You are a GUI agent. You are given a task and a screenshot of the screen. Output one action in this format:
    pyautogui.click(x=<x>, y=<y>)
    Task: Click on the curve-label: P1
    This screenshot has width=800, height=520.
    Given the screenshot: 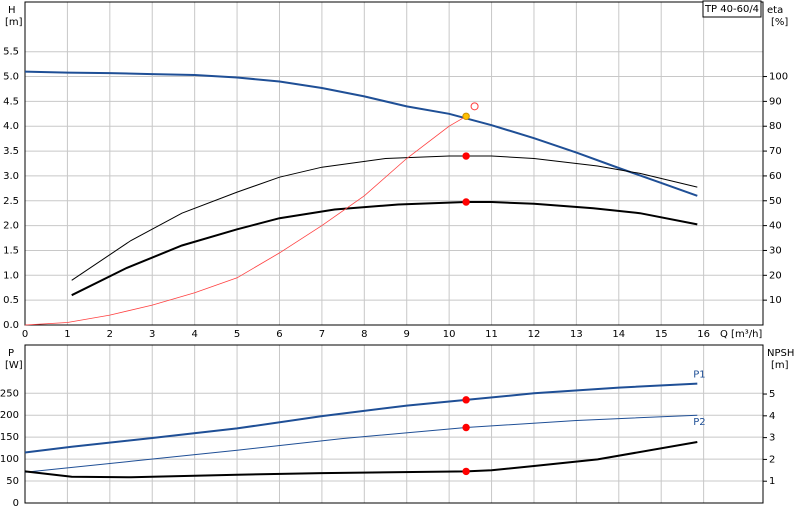 What is the action you would take?
    pyautogui.click(x=699, y=375)
    